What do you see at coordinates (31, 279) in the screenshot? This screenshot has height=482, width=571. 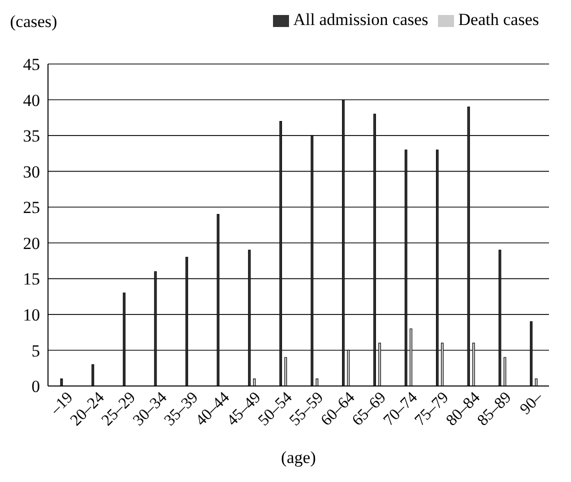 I see `y-tick-label: 15` at bounding box center [31, 279].